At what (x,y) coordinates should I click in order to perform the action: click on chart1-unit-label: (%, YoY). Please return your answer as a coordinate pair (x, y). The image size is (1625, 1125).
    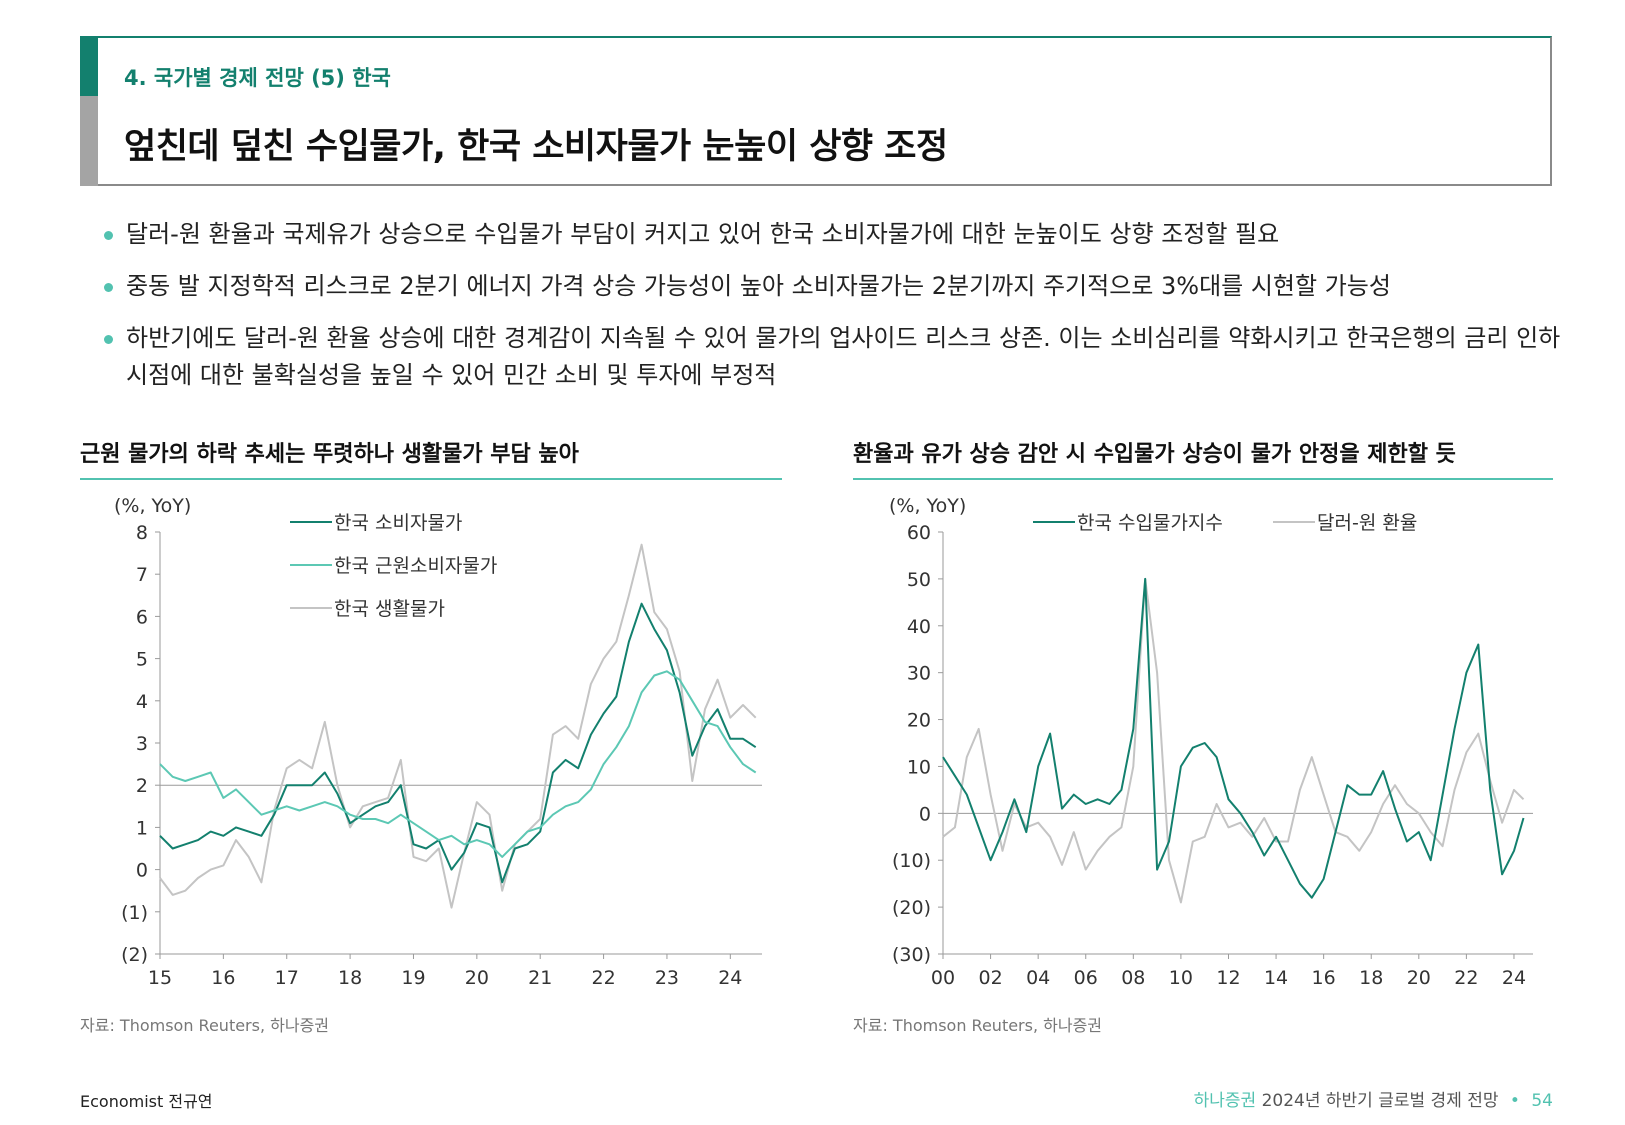
    Looking at the image, I should click on (152, 506).